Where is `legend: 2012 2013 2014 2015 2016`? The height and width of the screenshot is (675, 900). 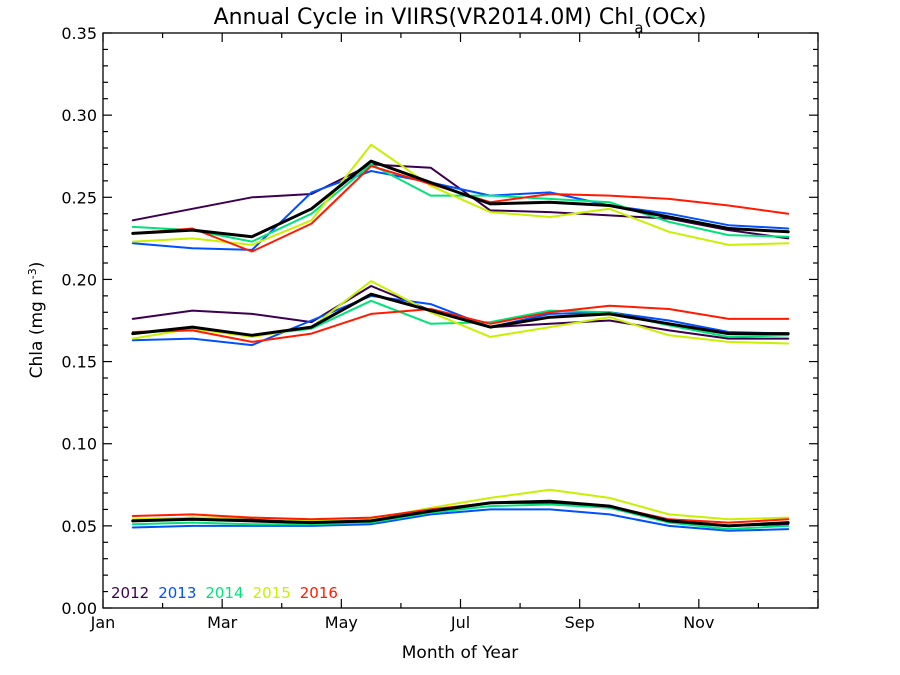
legend: 2012 2013 2014 2015 2016 is located at coordinates (224, 593).